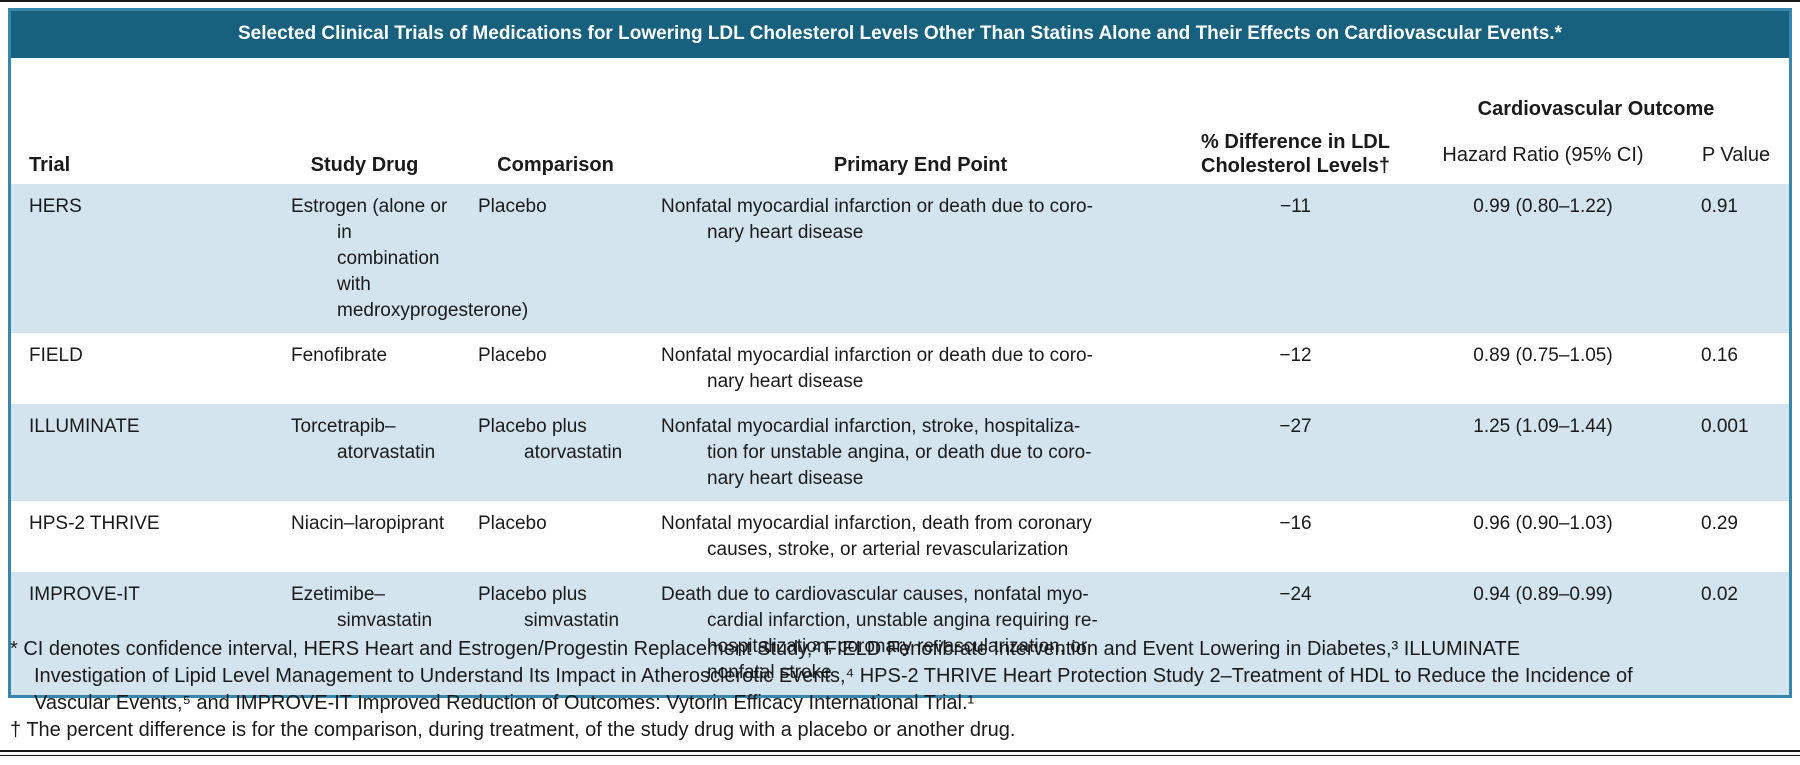 The width and height of the screenshot is (1800, 765). What do you see at coordinates (1719, 594) in the screenshot?
I see `cell-p-value: 0.02` at bounding box center [1719, 594].